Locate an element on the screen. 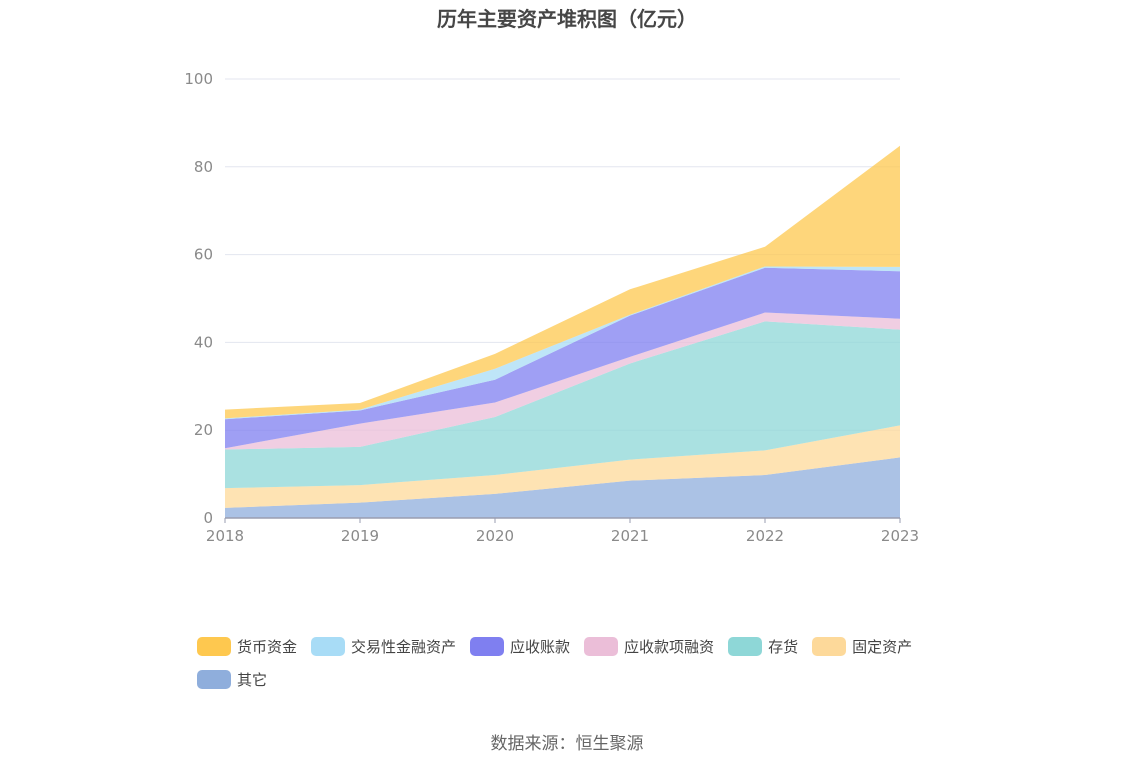 The height and width of the screenshot is (766, 1134). x-axis: 2018 2019 2020 2021 2022 2023 is located at coordinates (562, 531).